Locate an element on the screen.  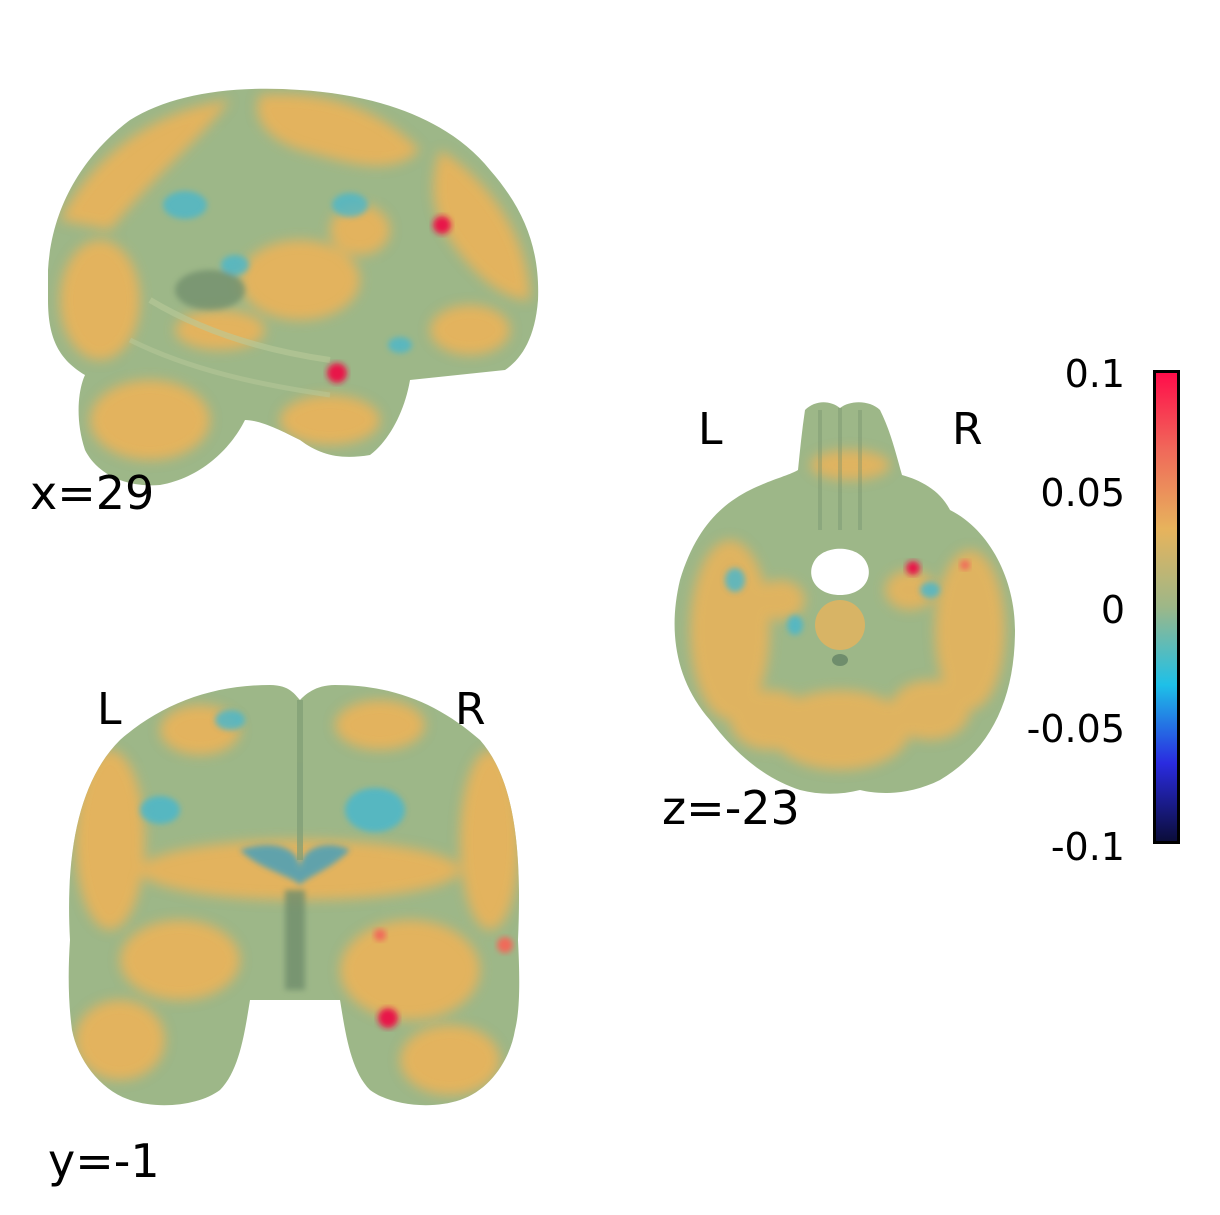
axial-brain-image is located at coordinates (845, 598).